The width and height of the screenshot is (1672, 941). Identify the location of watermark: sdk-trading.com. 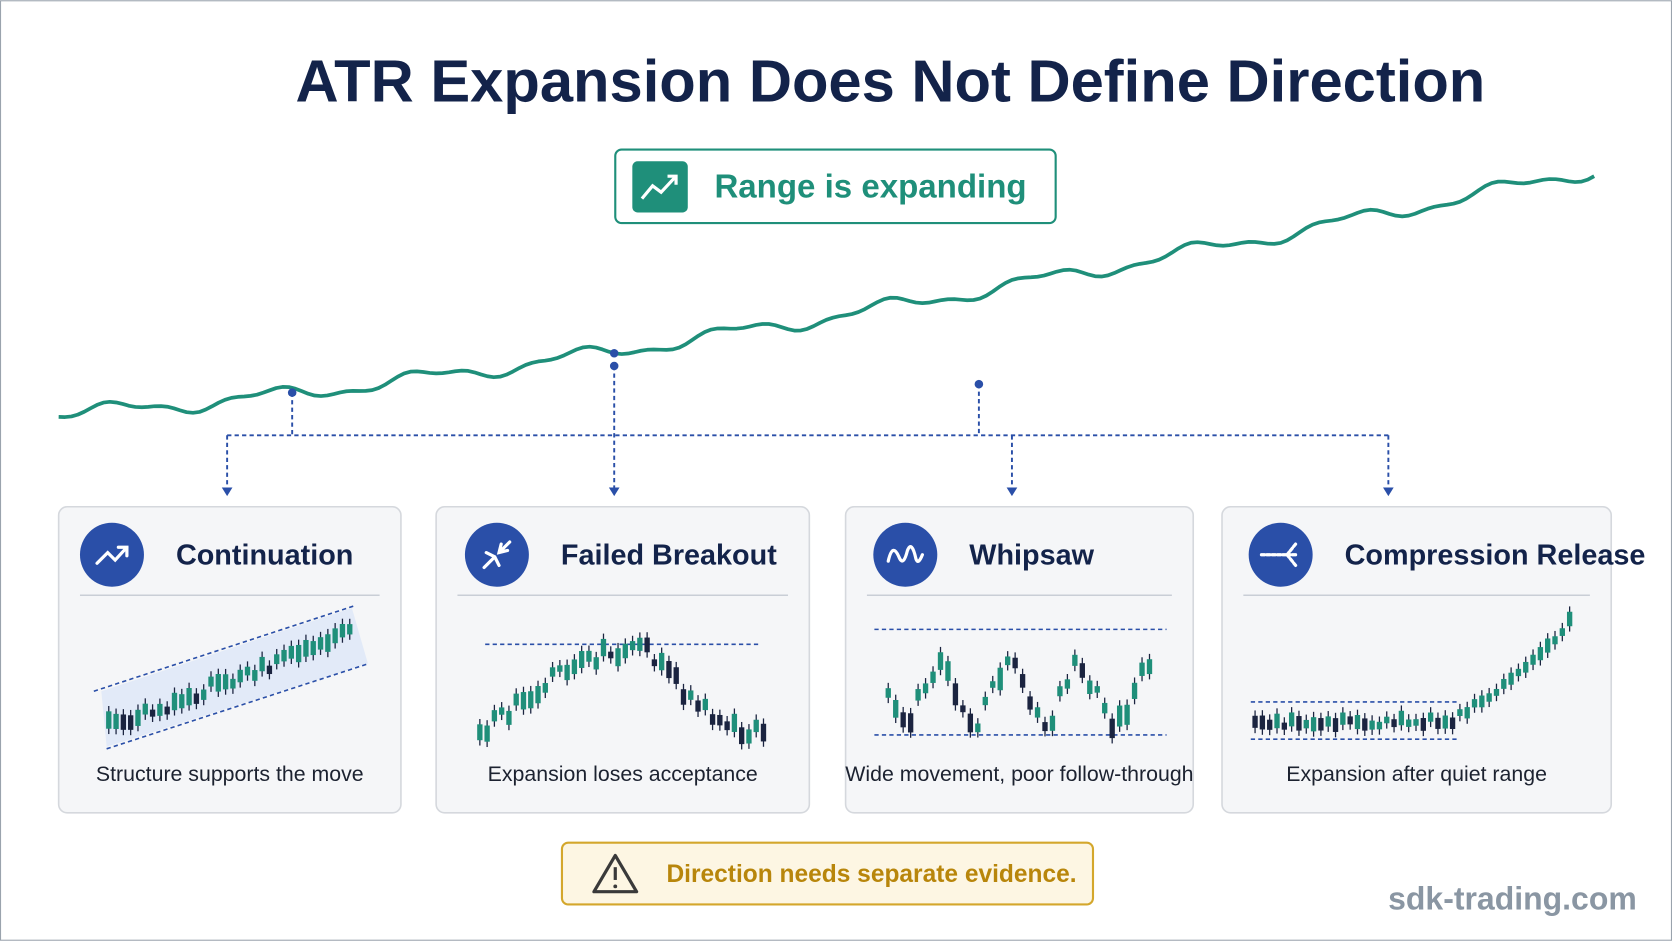
(1512, 899).